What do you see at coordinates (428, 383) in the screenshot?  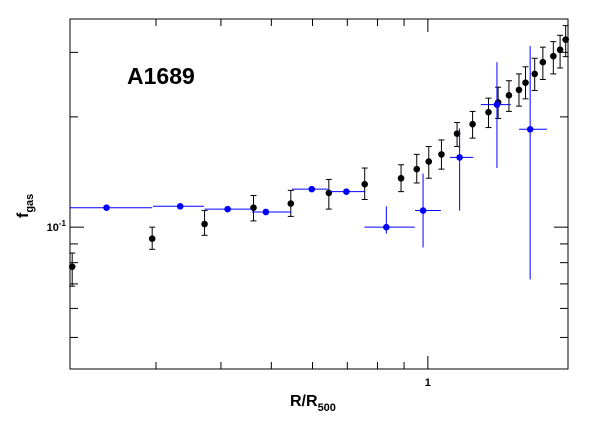 I see `x-tick-label: 1` at bounding box center [428, 383].